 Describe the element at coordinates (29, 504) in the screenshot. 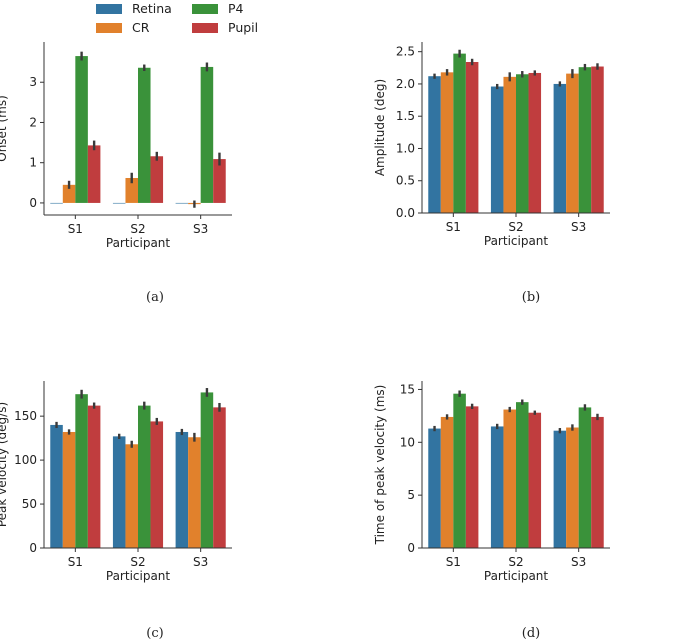

I see `y-tick-label-c-1: 50` at that location.